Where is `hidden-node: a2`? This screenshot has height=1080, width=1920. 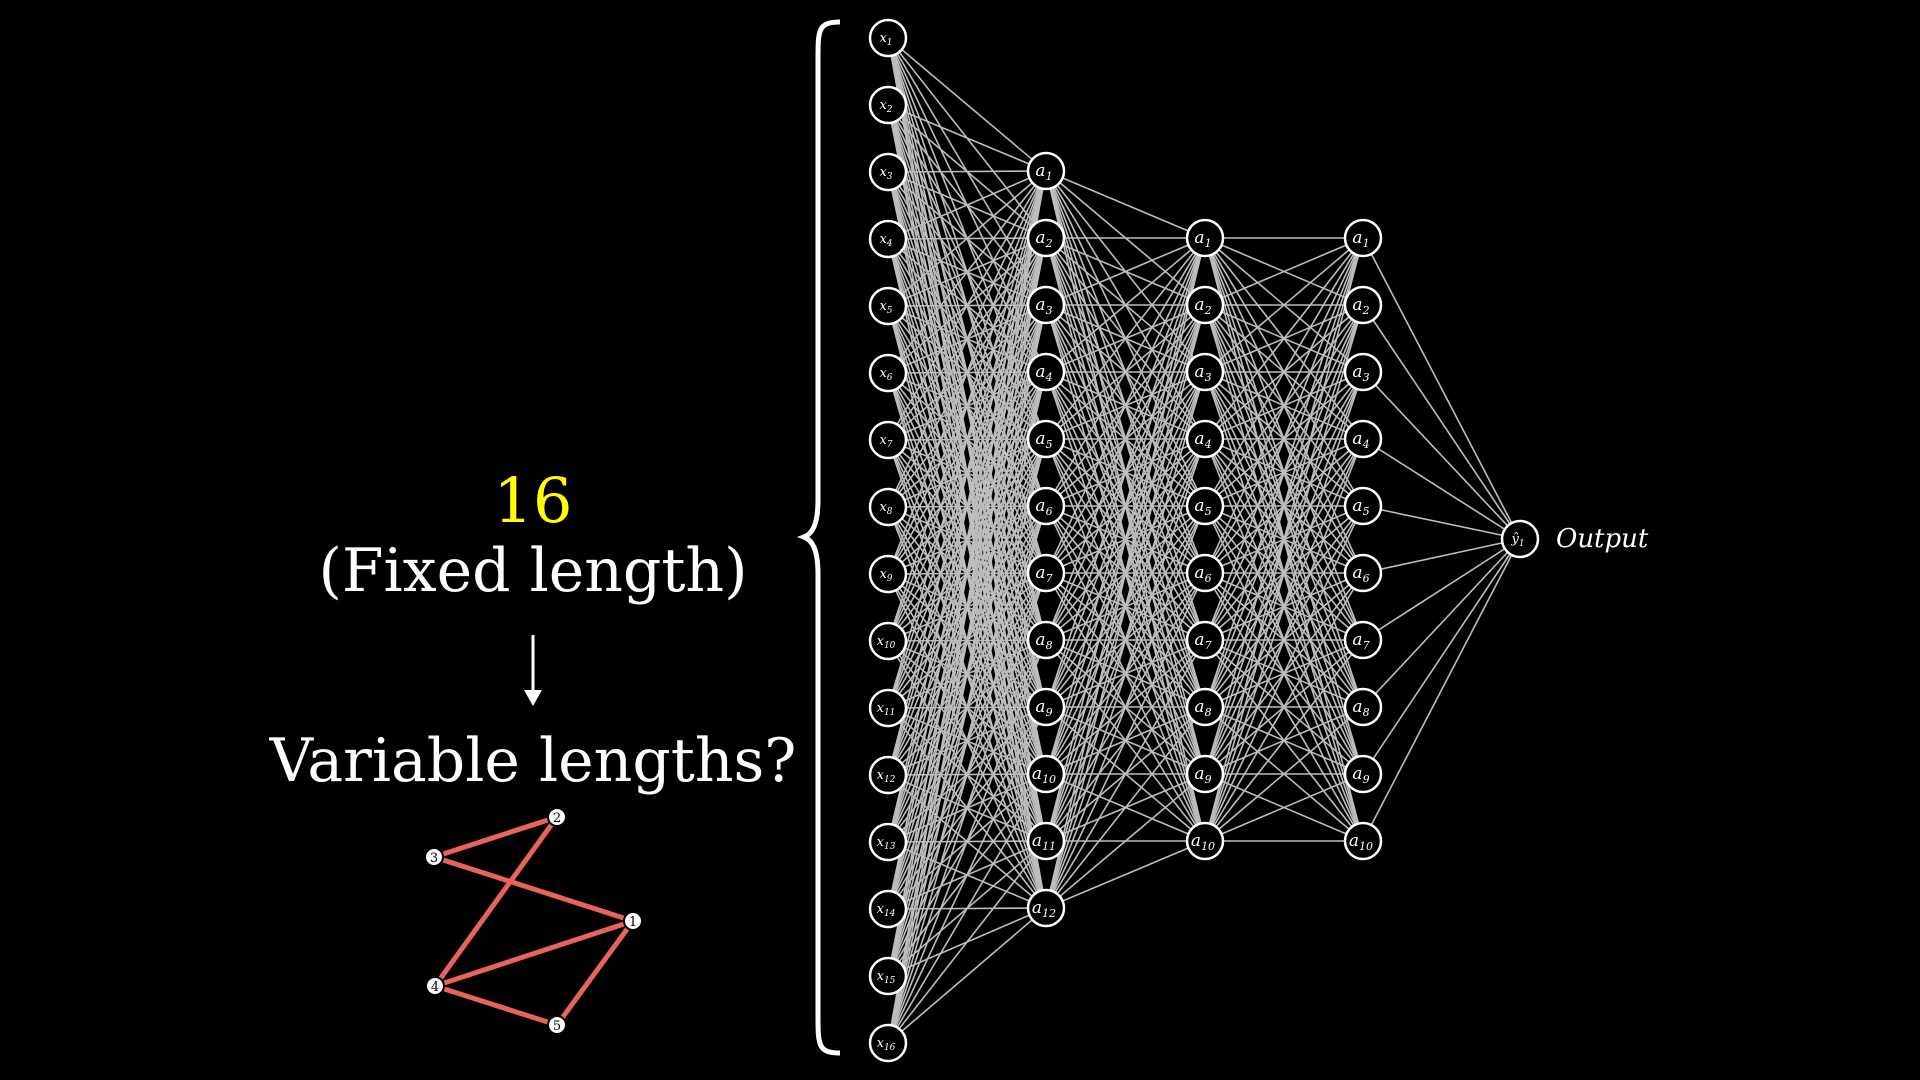 hidden-node: a2 is located at coordinates (1046, 238).